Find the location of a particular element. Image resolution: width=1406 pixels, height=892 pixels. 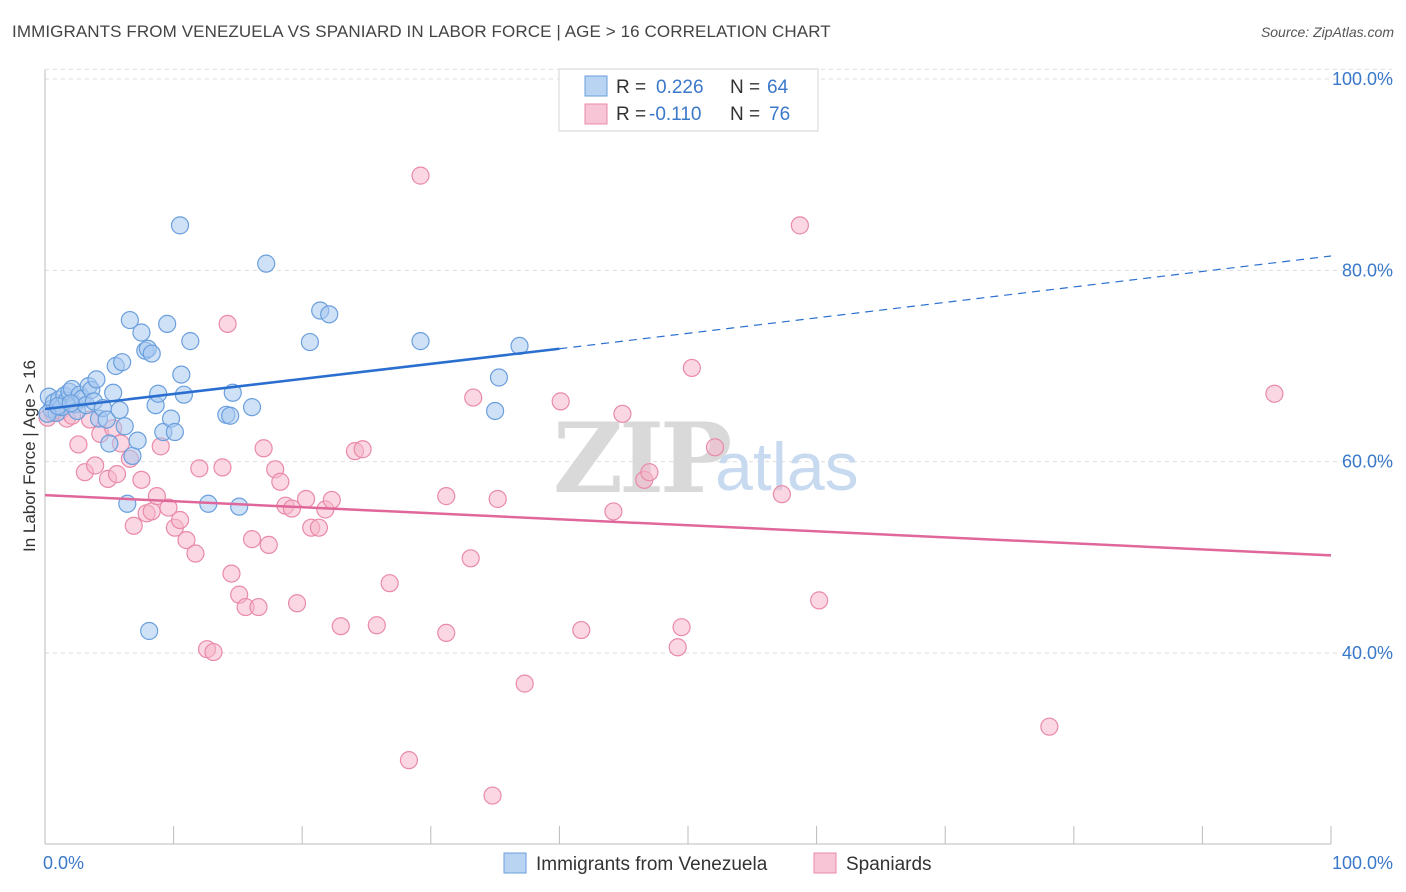

legend-r-value: -0.110 is located at coordinates (675, 114).